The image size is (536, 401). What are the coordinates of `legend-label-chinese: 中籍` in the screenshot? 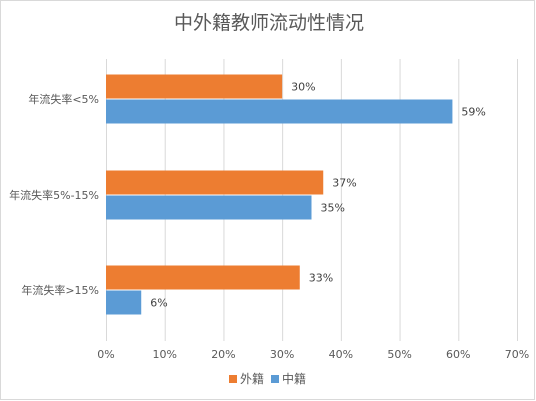 It's located at (294, 378).